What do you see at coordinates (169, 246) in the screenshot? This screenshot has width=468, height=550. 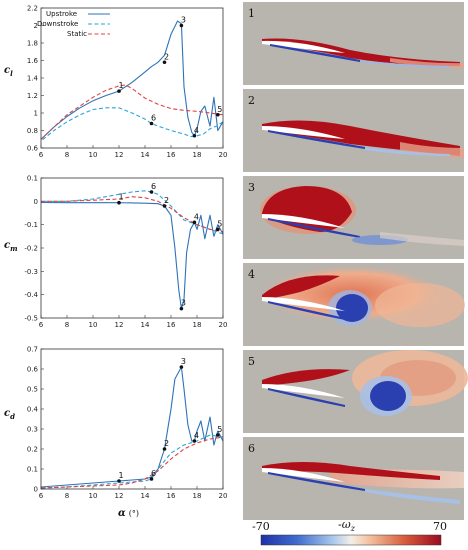 I see `cm-markers: 1 2 3 4 5 6` at bounding box center [169, 246].